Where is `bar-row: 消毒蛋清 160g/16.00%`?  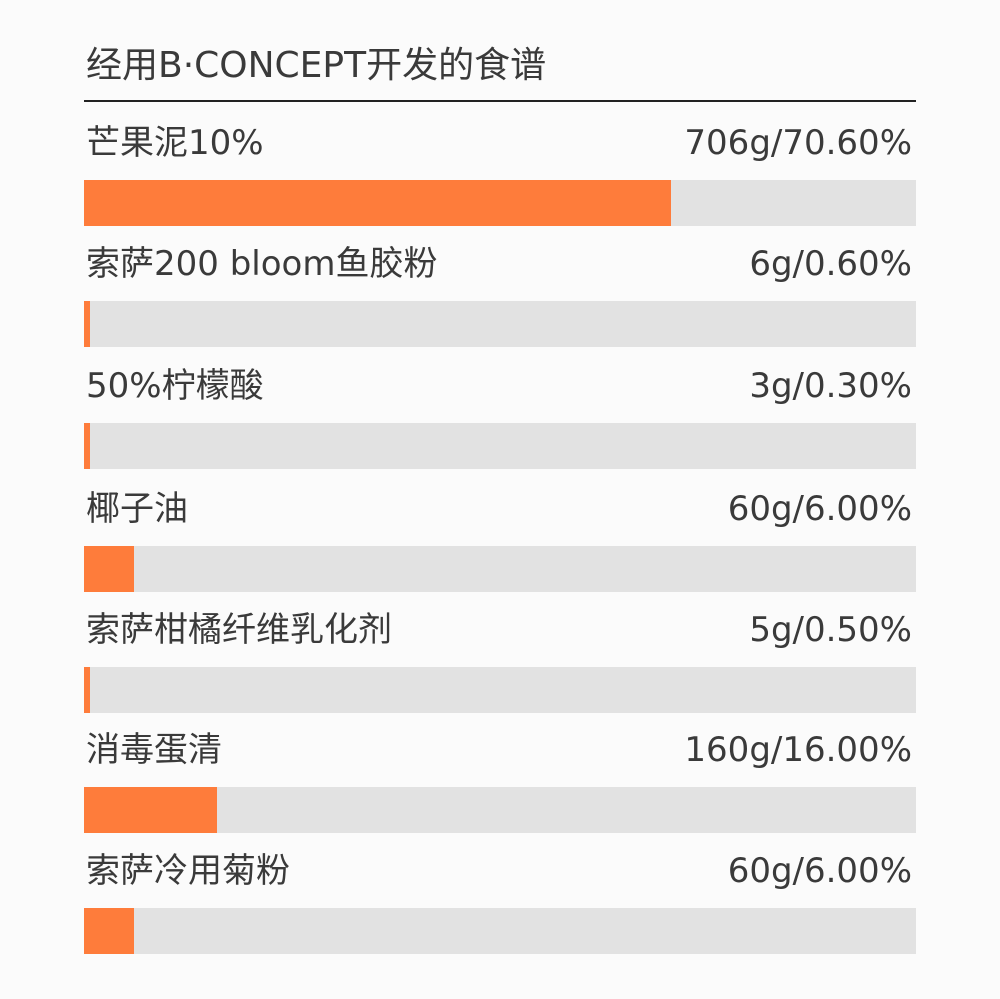 bar-row: 消毒蛋清 160g/16.00% is located at coordinates (500, 771).